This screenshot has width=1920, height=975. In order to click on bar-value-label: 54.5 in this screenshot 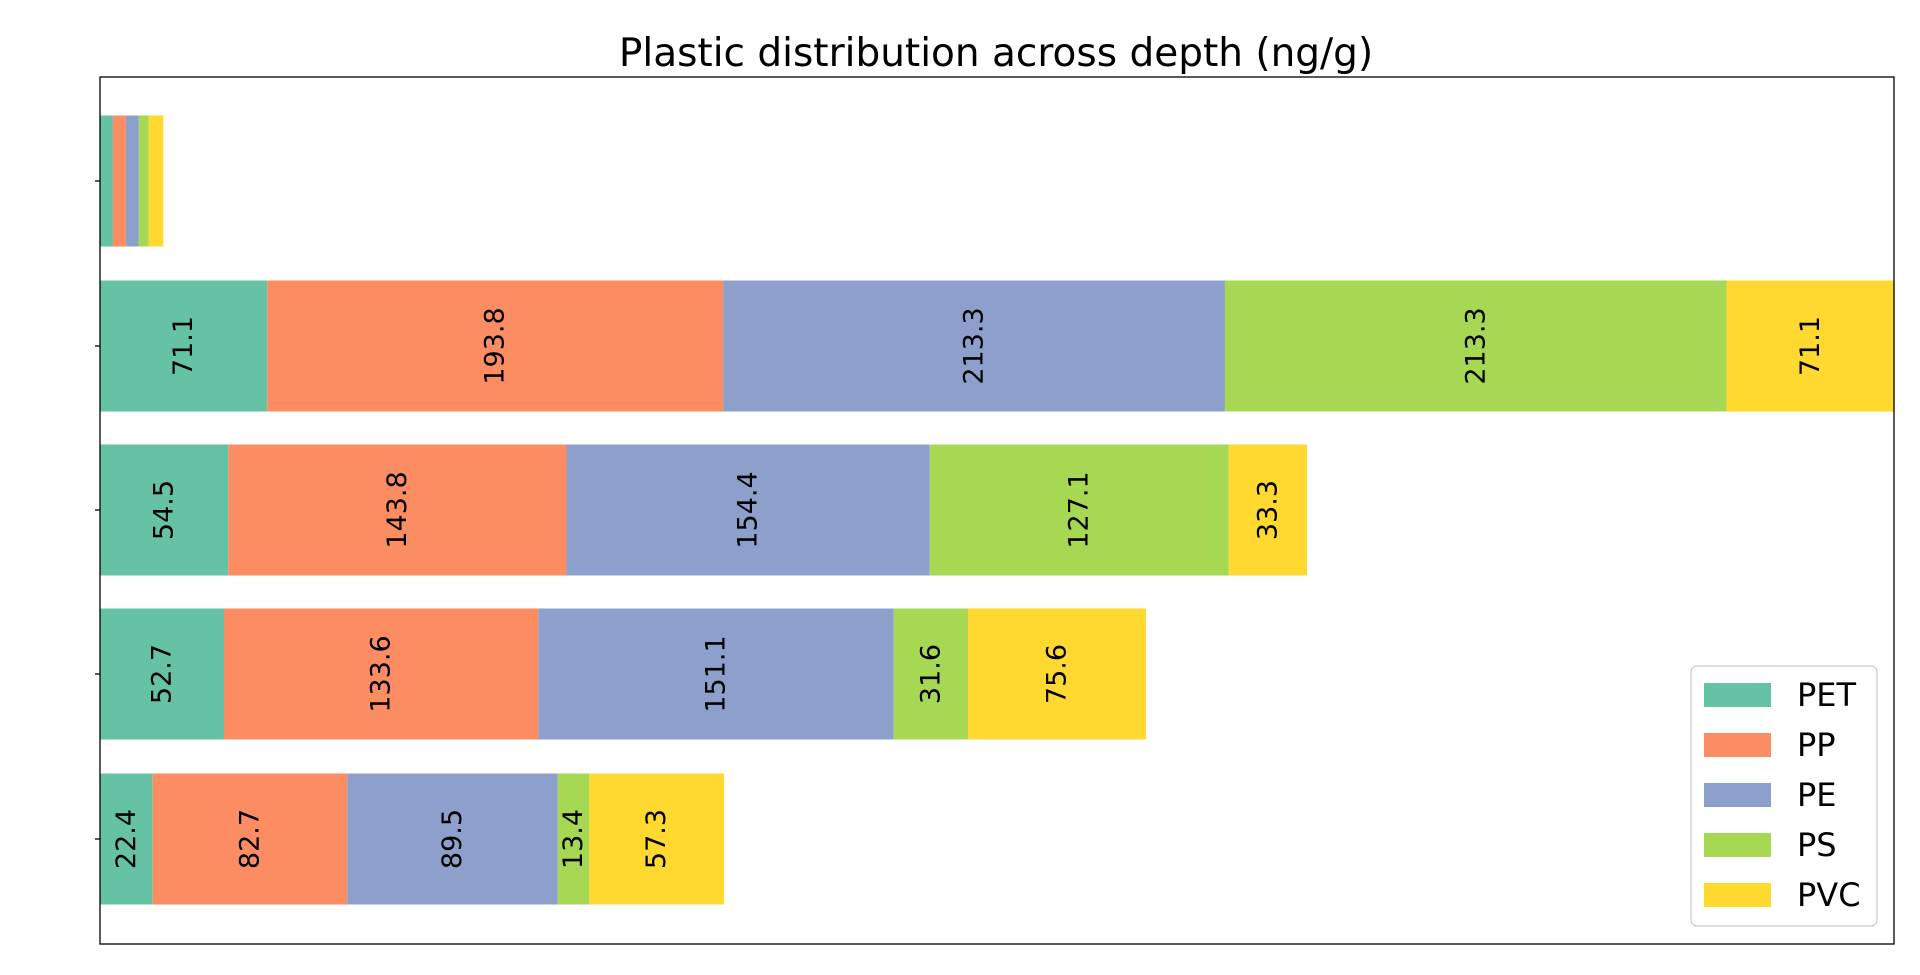, I will do `click(164, 510)`.